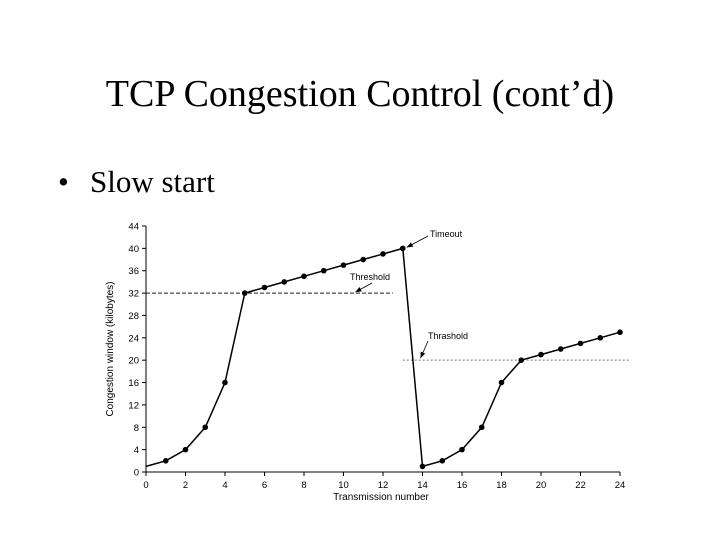 This screenshot has width=720, height=540. Describe the element at coordinates (409, 294) in the screenshot. I see `chart-annotations: Timeout Threshold Thrashold` at that location.